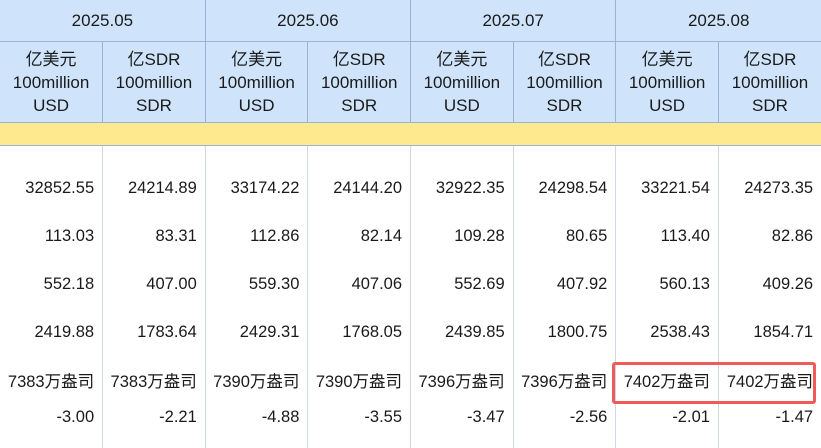  I want to click on table-cell: 2439.85, so click(462, 332).